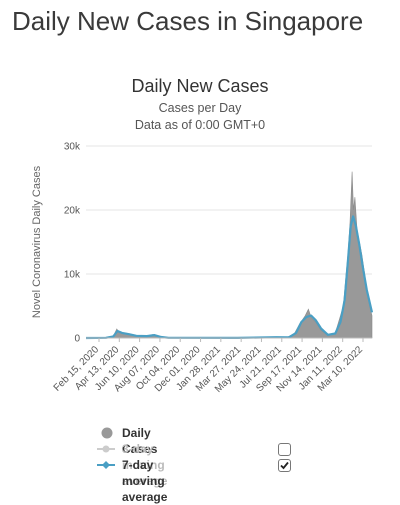  I want to click on 3day-average-checkbox, so click(284, 449).